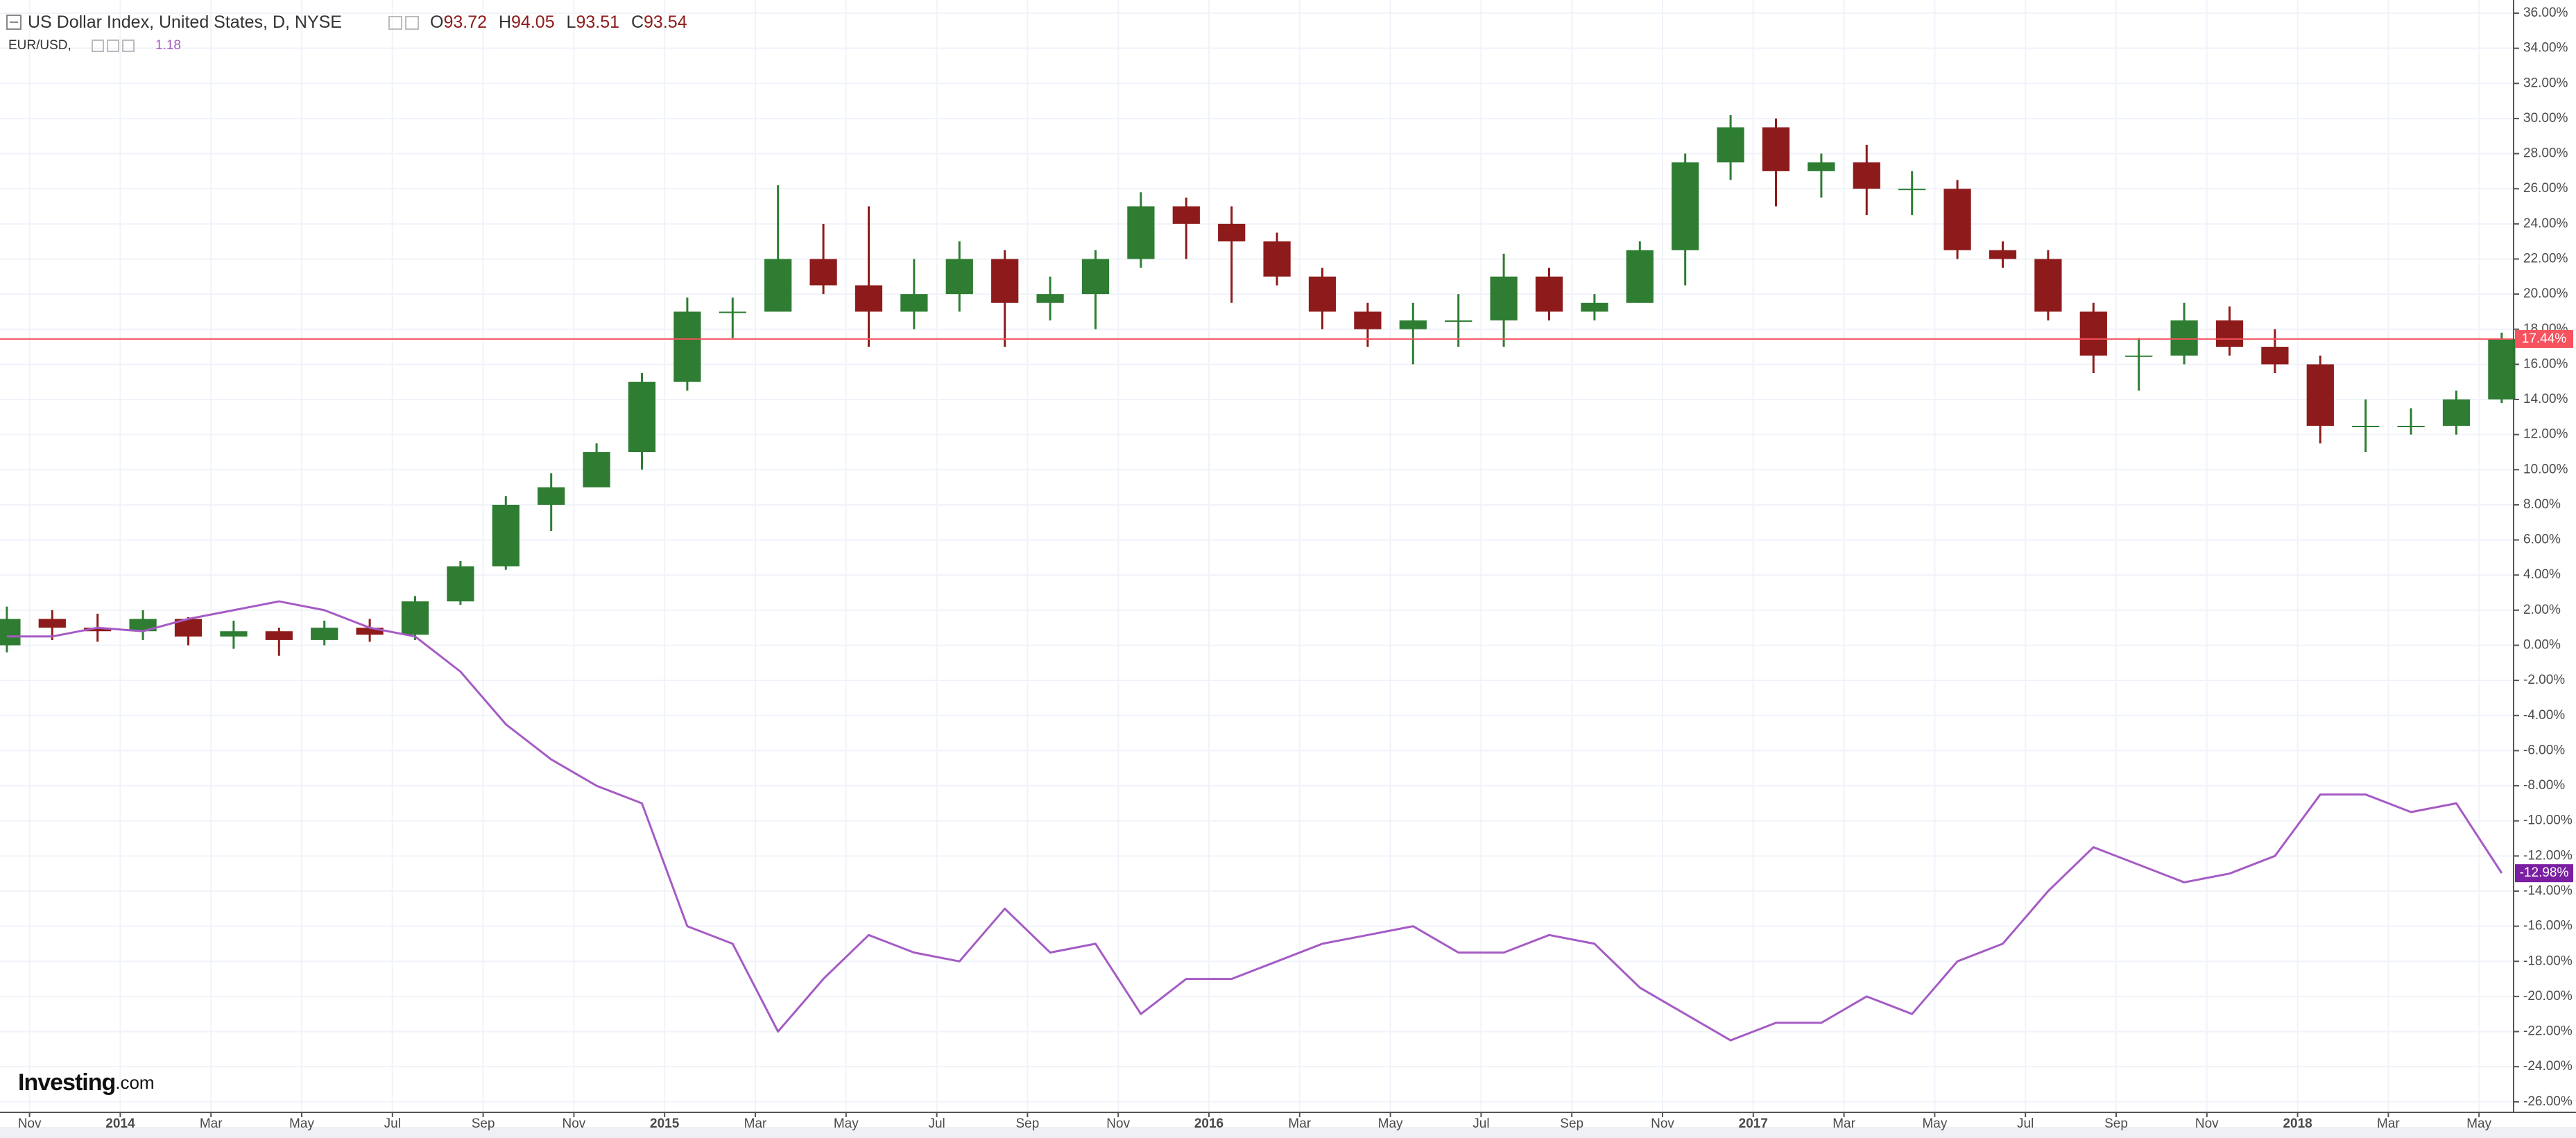 This screenshot has width=2576, height=1138. Describe the element at coordinates (533, 22) in the screenshot. I see `ohlc-value: 94.05` at that location.